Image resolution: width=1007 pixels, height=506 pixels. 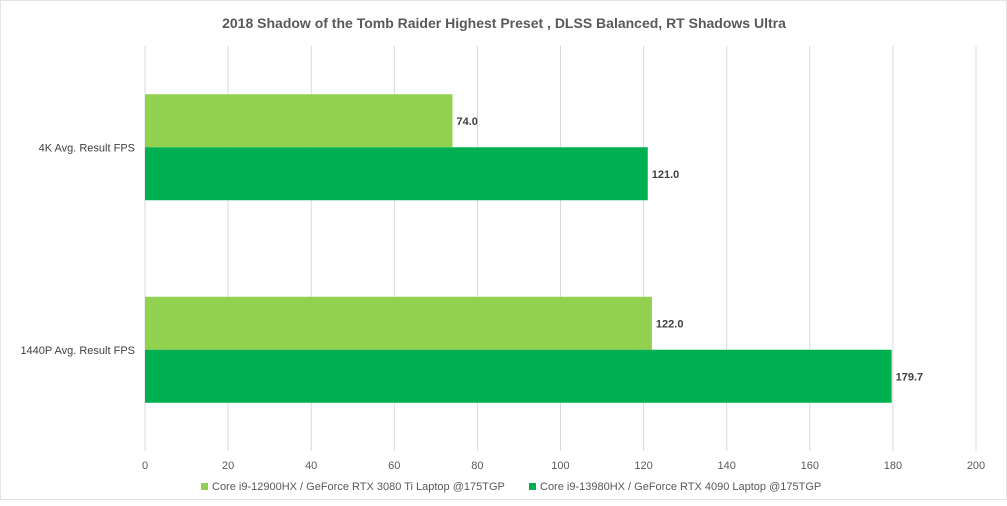 What do you see at coordinates (466, 122) in the screenshot?
I see `data-label: 74.0` at bounding box center [466, 122].